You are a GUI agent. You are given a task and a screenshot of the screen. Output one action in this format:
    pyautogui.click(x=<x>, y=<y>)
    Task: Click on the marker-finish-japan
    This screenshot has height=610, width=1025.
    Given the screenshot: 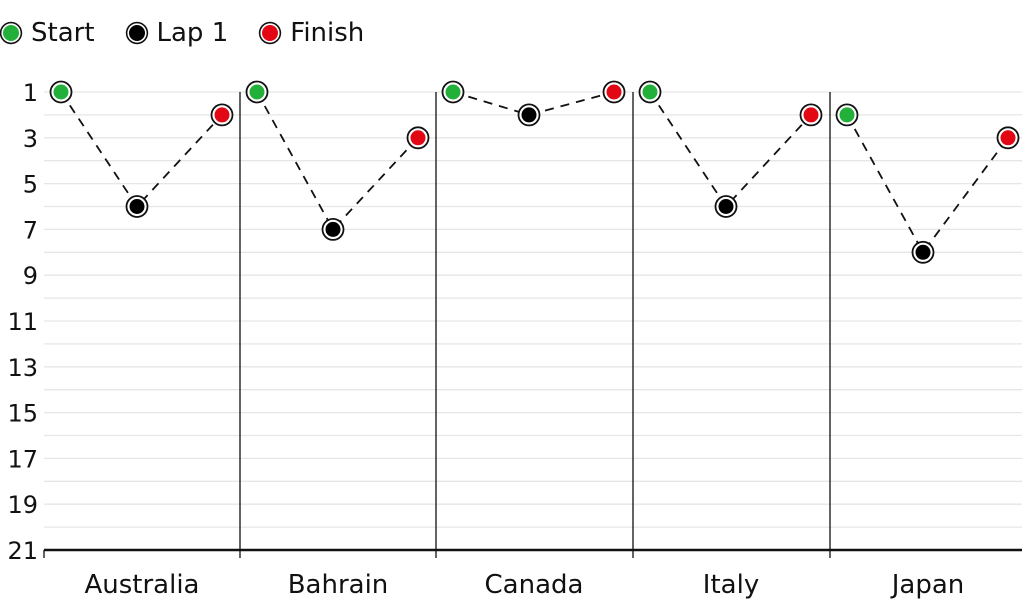 What is the action you would take?
    pyautogui.click(x=1008, y=138)
    